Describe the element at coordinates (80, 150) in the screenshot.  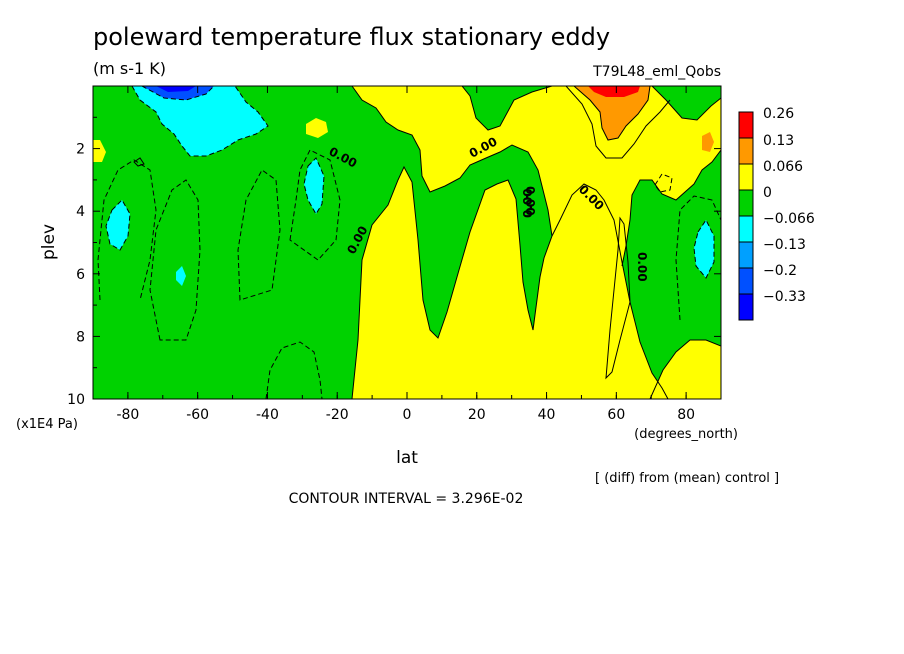
I see `y-tick-label: 2` at that location.